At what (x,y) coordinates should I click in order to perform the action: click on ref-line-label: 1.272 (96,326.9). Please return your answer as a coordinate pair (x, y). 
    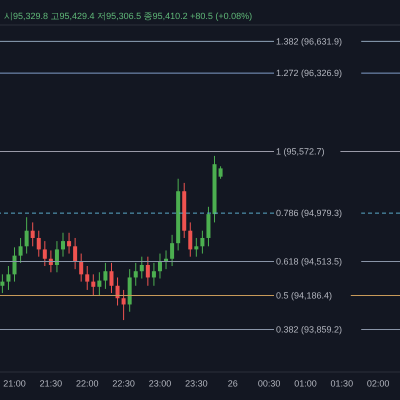
    Looking at the image, I should click on (309, 73).